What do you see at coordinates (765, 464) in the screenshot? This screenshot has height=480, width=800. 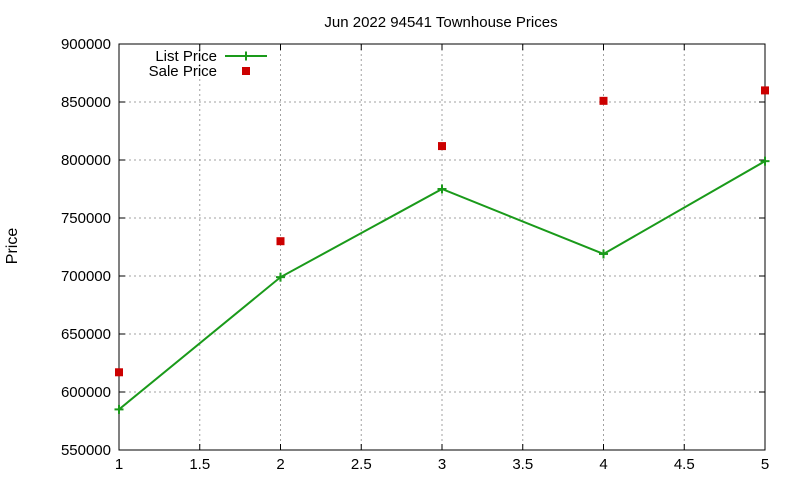 I see `x-tick-label: 5` at bounding box center [765, 464].